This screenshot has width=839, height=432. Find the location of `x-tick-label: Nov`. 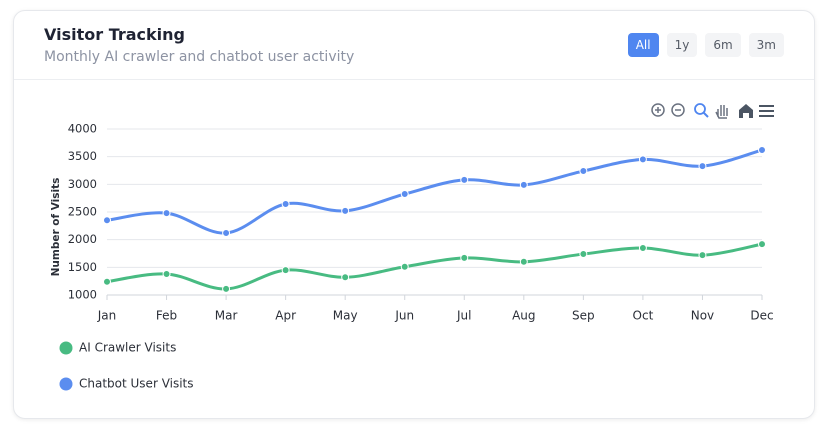

x-tick-label: Nov is located at coordinates (702, 316).